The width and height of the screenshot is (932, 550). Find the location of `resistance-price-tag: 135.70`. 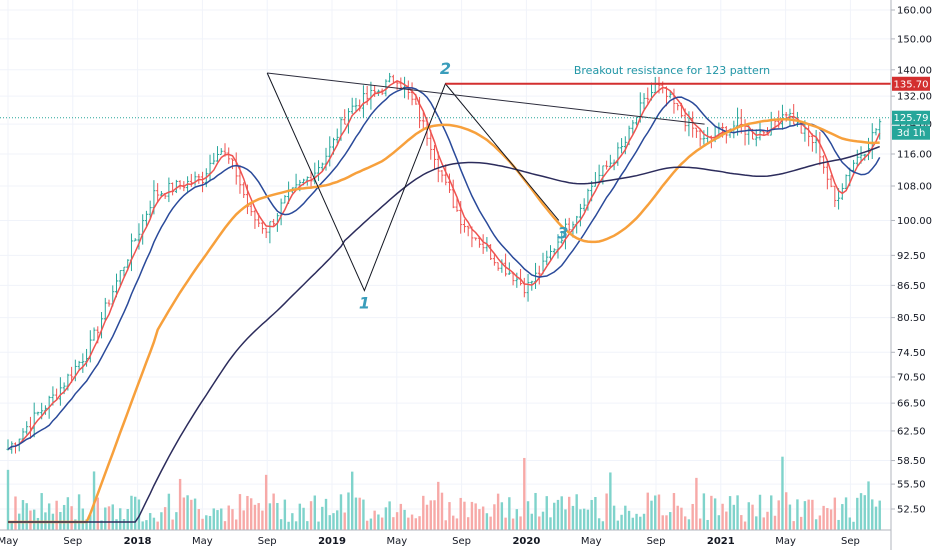

resistance-price-tag: 135.70 is located at coordinates (911, 84).